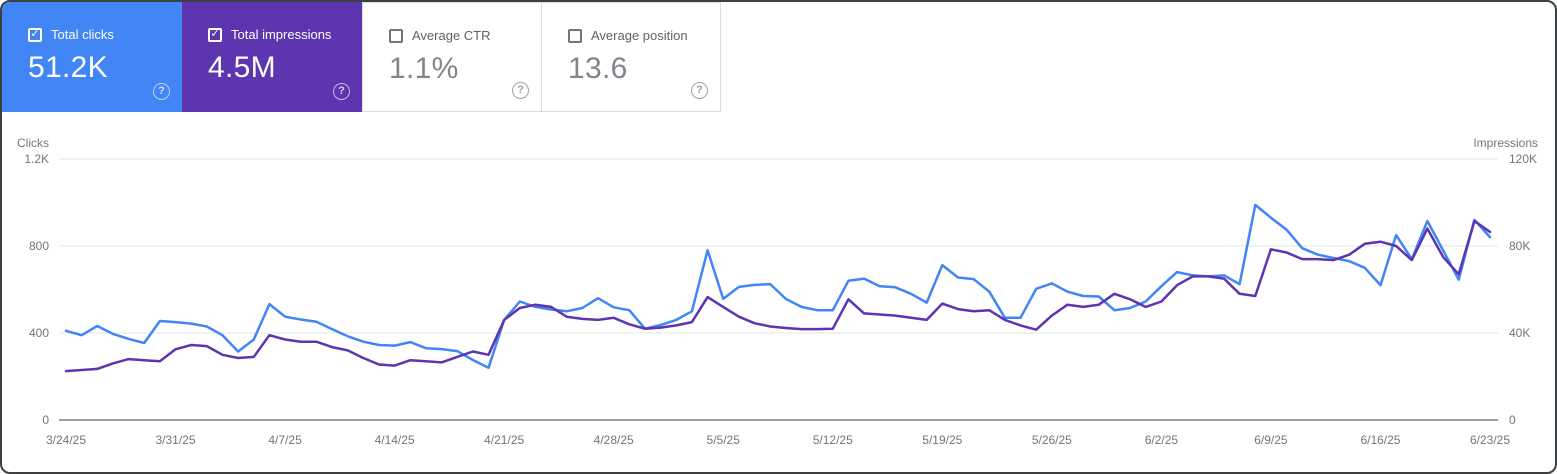 Image resolution: width=1557 pixels, height=474 pixels. What do you see at coordinates (631, 57) in the screenshot?
I see `card-average-position: Average position 13.6 ?` at bounding box center [631, 57].